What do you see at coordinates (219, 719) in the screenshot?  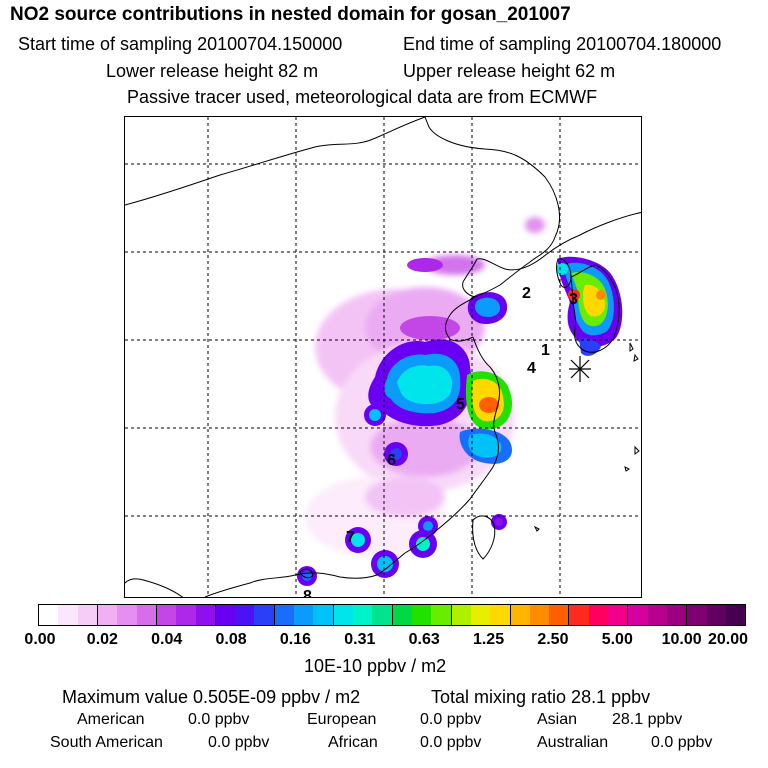 I see `region-value-american: 0.0 ppbv` at bounding box center [219, 719].